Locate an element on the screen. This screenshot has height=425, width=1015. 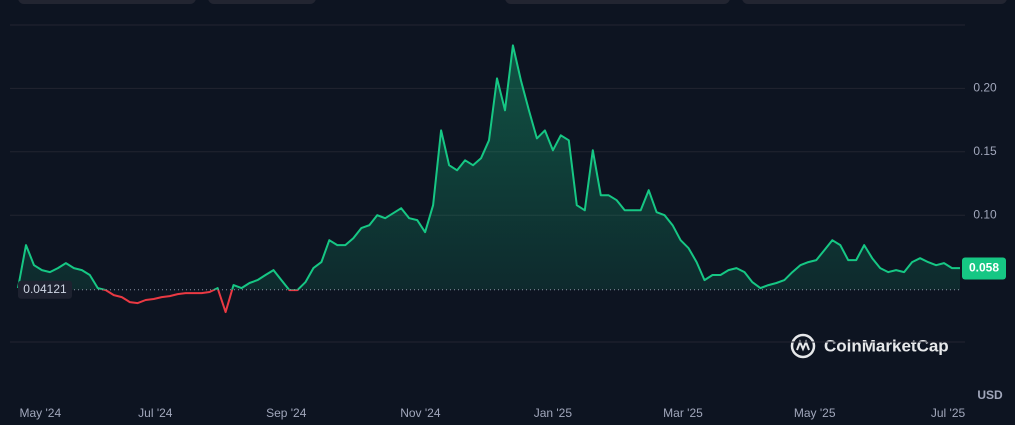
x-tick-label: Jan '25 is located at coordinates (553, 413).